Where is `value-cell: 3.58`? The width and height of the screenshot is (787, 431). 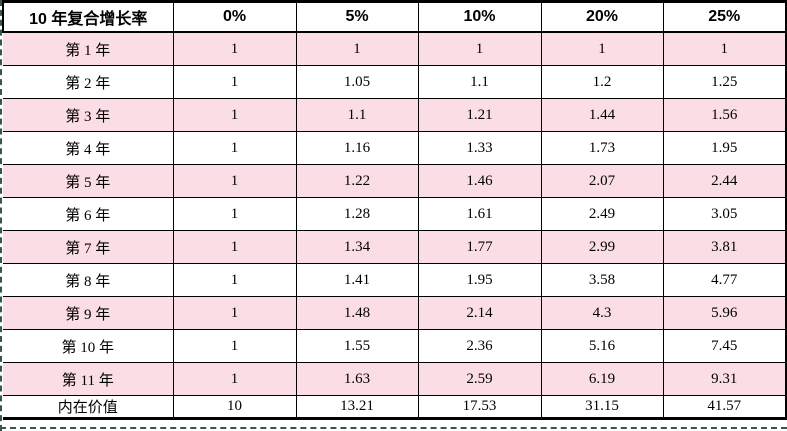 value-cell: 3.58 is located at coordinates (602, 280).